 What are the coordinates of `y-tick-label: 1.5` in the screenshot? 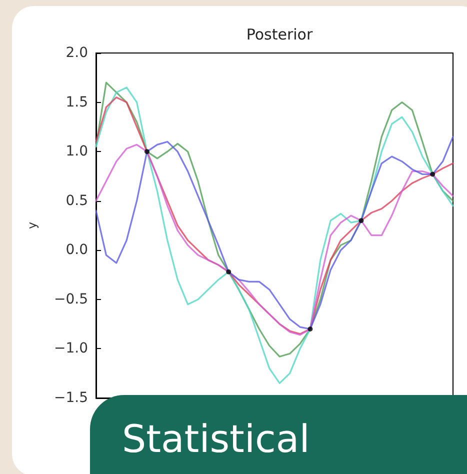 It's located at (77, 102).